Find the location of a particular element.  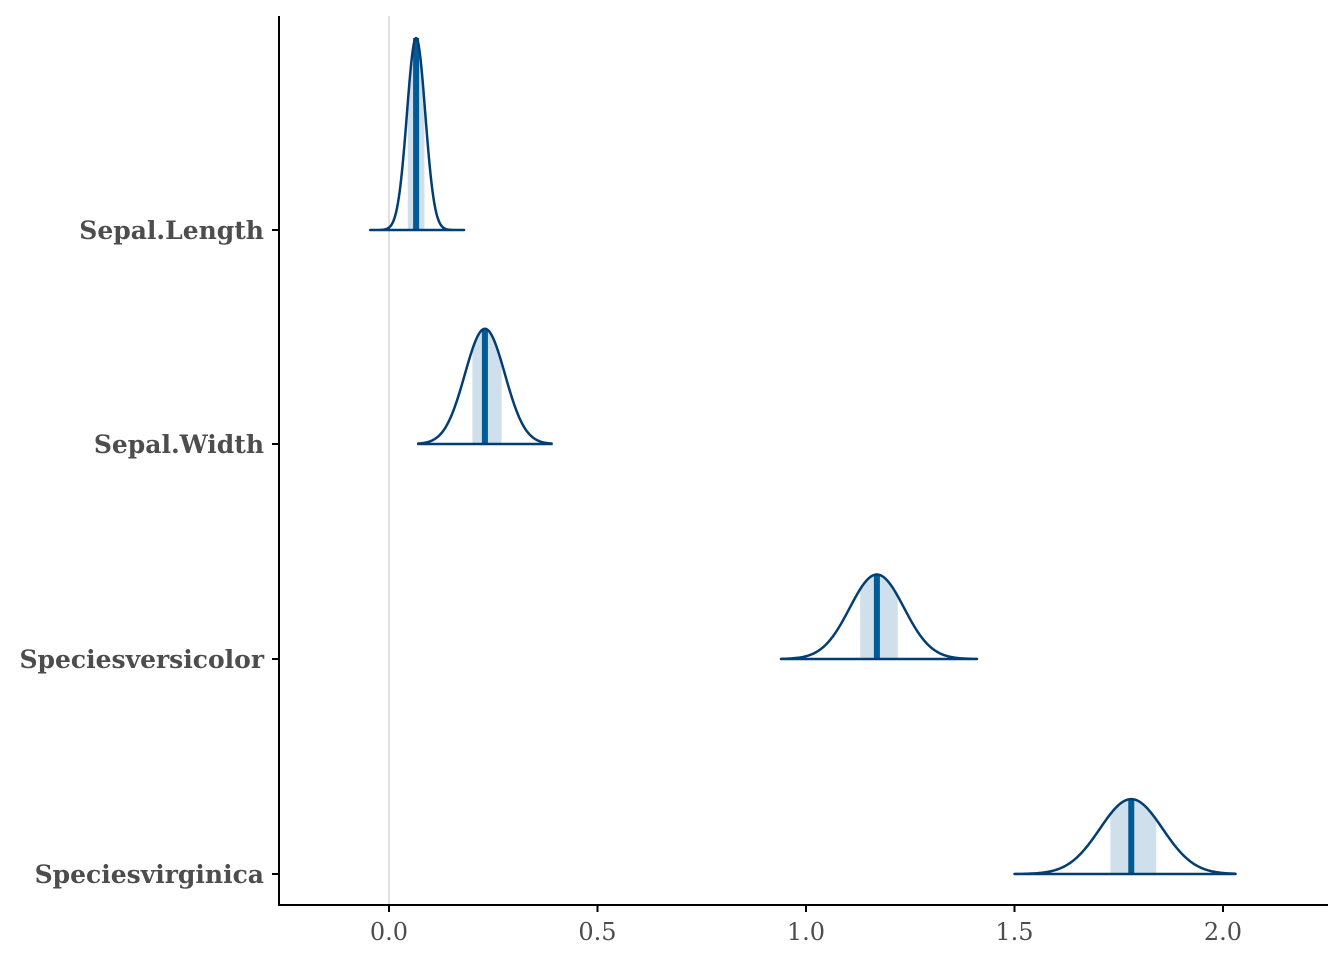

ridge-speciesvirginica is located at coordinates (1125, 836).